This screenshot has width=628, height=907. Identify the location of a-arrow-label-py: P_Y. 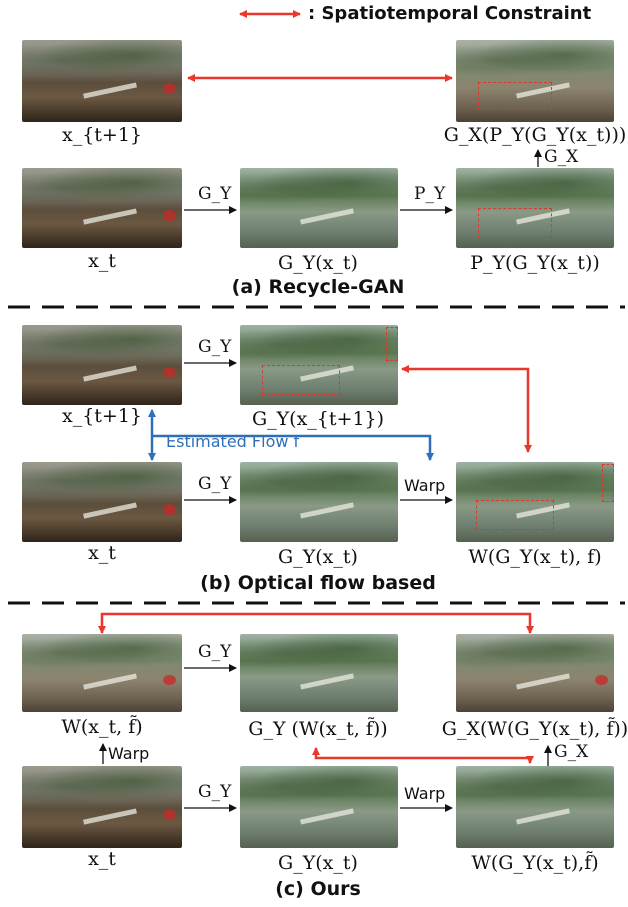
(430, 194).